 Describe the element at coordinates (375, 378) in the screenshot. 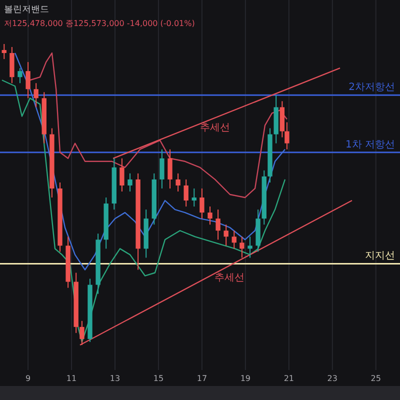

I see `x-tick-label: 25` at that location.